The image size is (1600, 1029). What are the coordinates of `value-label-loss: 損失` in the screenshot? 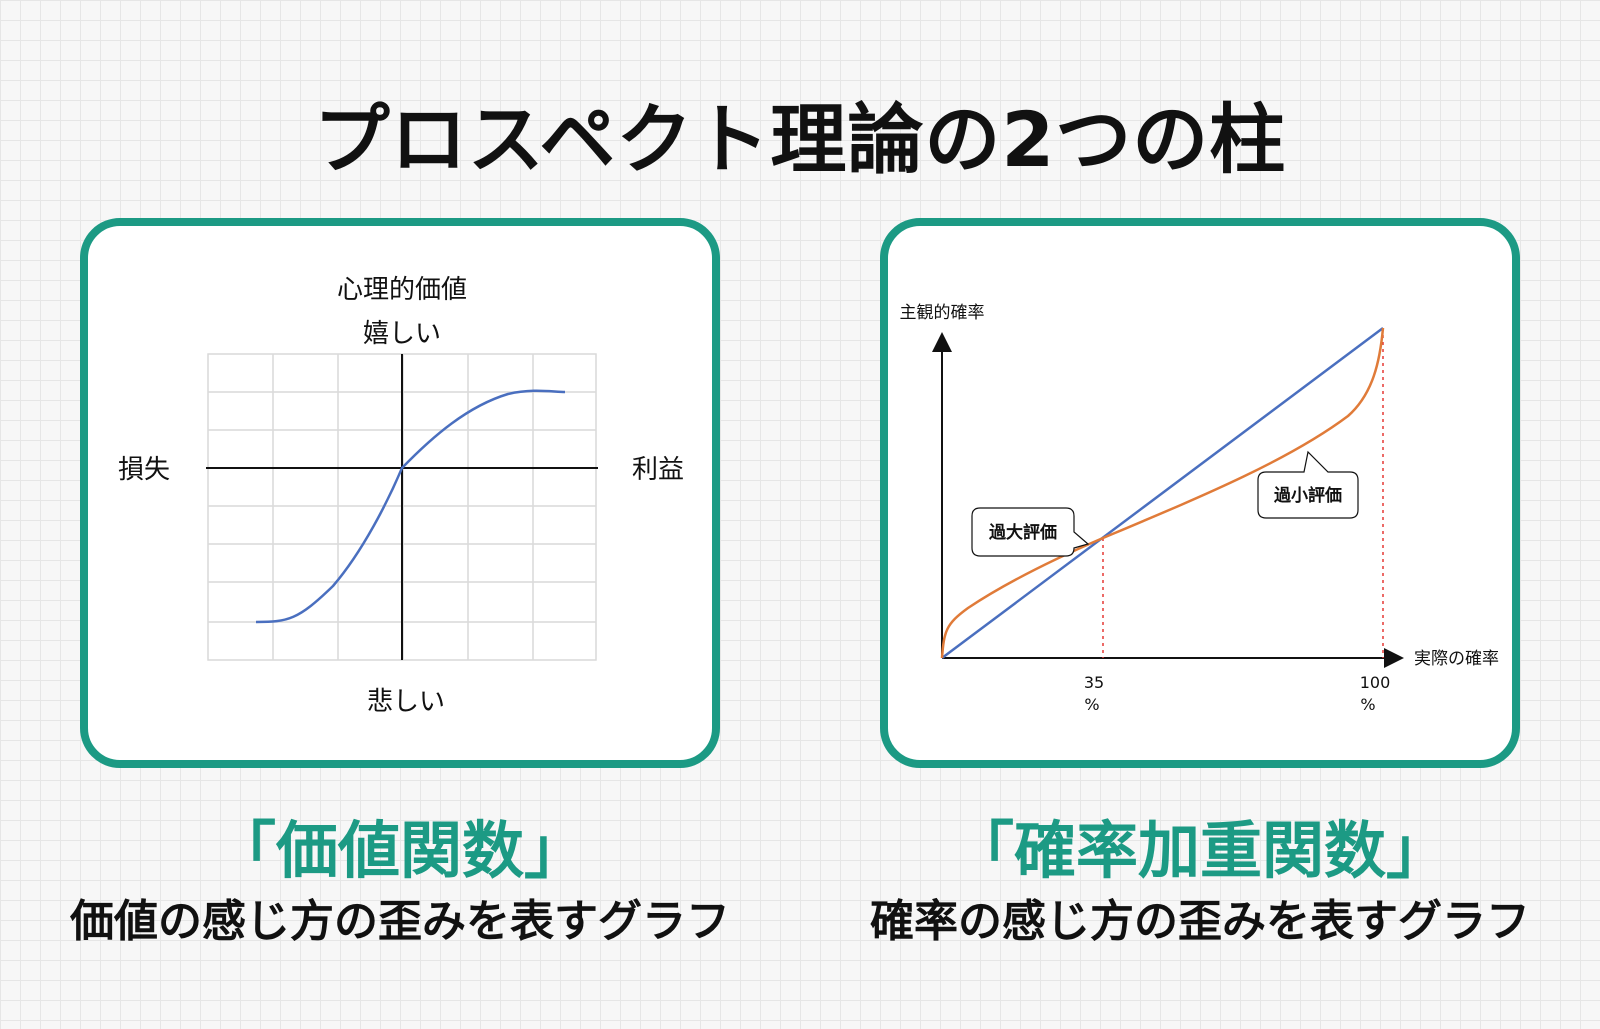 It's located at (144, 470).